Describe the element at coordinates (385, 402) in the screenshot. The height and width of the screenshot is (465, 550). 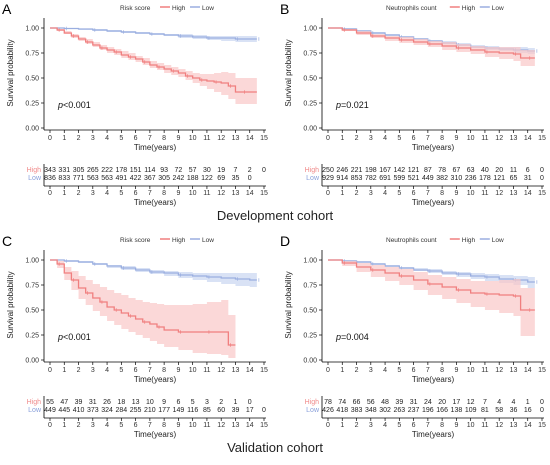
I see `risk-count: 48` at that location.